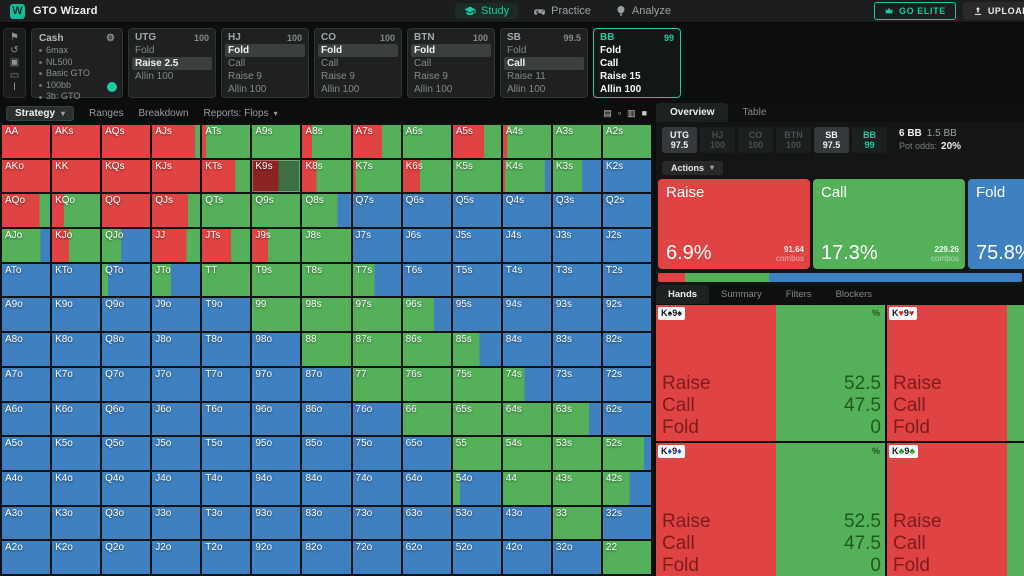  What do you see at coordinates (376, 280) in the screenshot?
I see `matrix-cell-t7s: T7s` at bounding box center [376, 280].